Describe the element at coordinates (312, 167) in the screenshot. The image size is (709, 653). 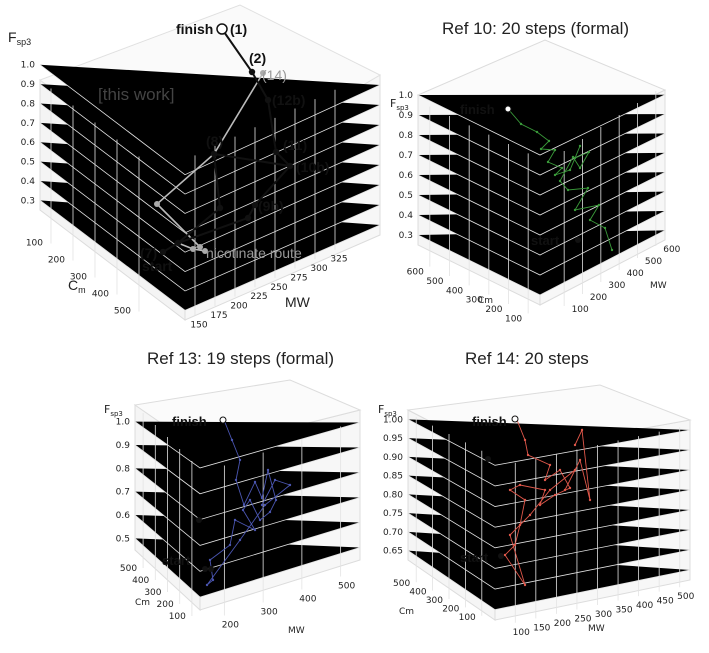
I see `point-label: (10b)` at that location.